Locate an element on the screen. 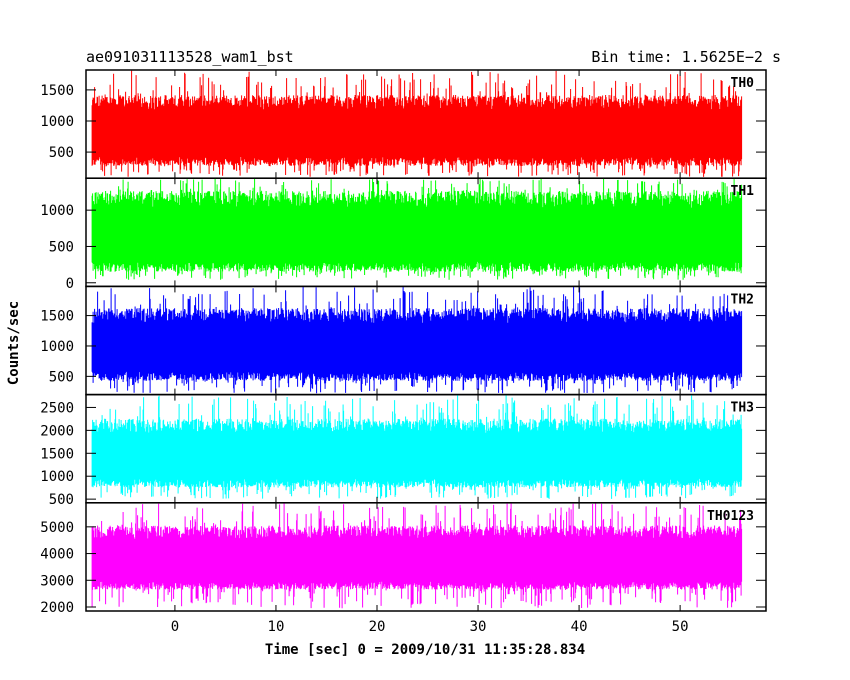 The height and width of the screenshot is (680, 850). panel-th2: 500 1000 1500 TH2 is located at coordinates (403, 340).